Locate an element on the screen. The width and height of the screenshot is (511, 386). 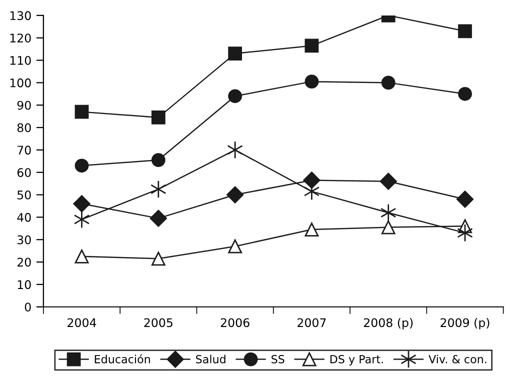
y-tick-label: 20 is located at coordinates (24, 262).